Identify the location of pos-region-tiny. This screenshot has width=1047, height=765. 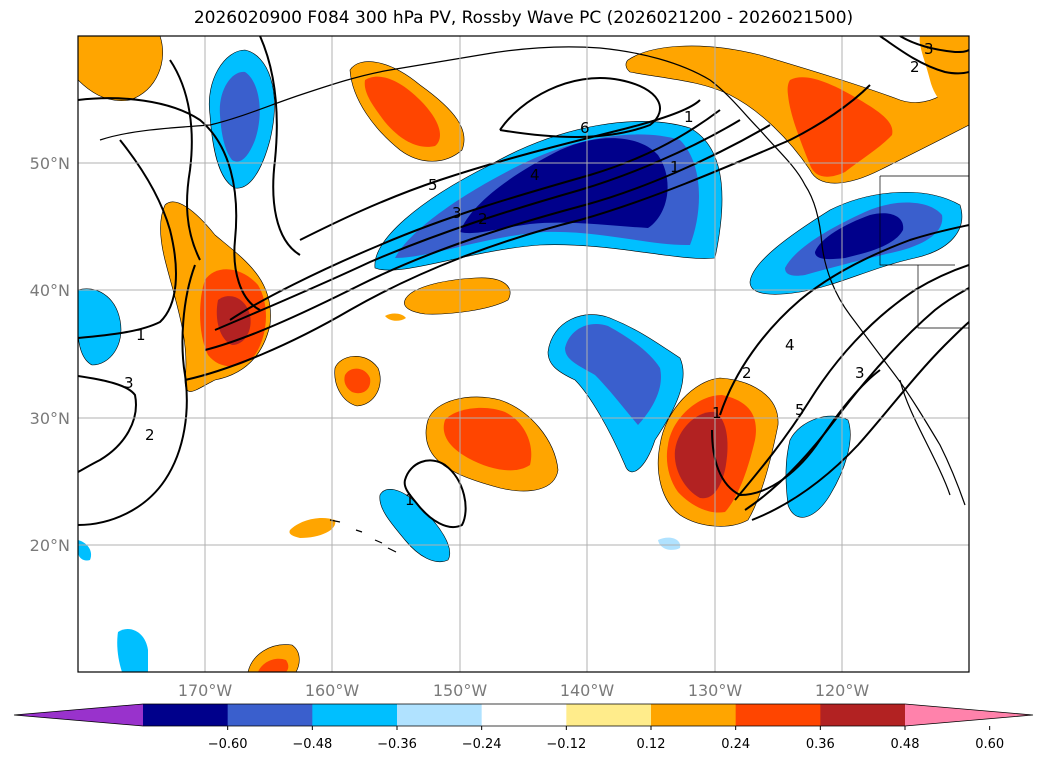
(395, 317).